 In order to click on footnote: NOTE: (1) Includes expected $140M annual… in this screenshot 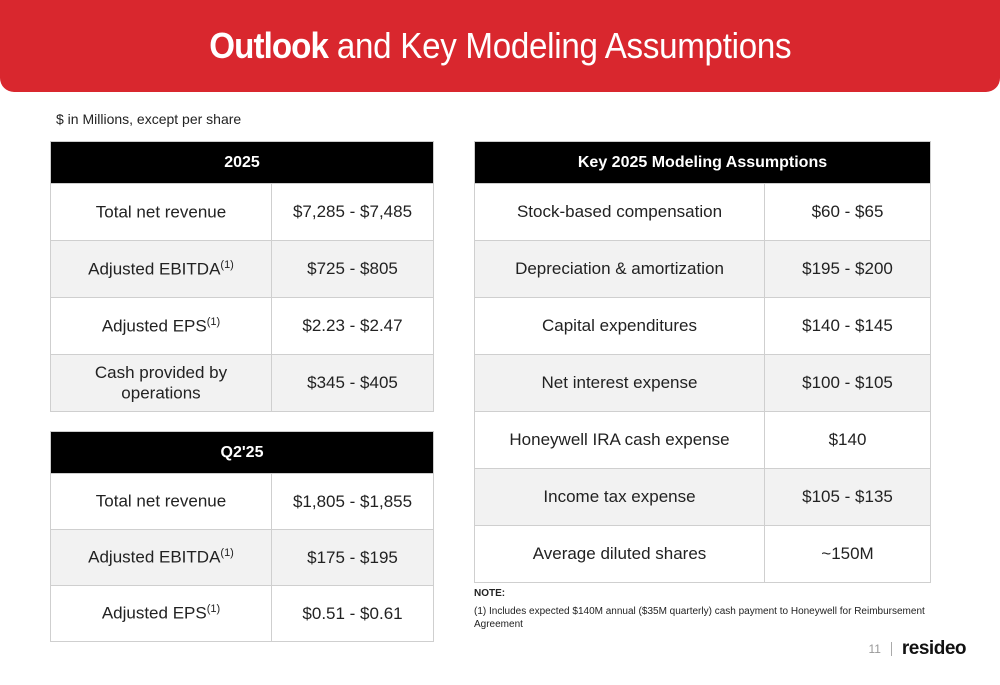, I will do `click(704, 609)`.